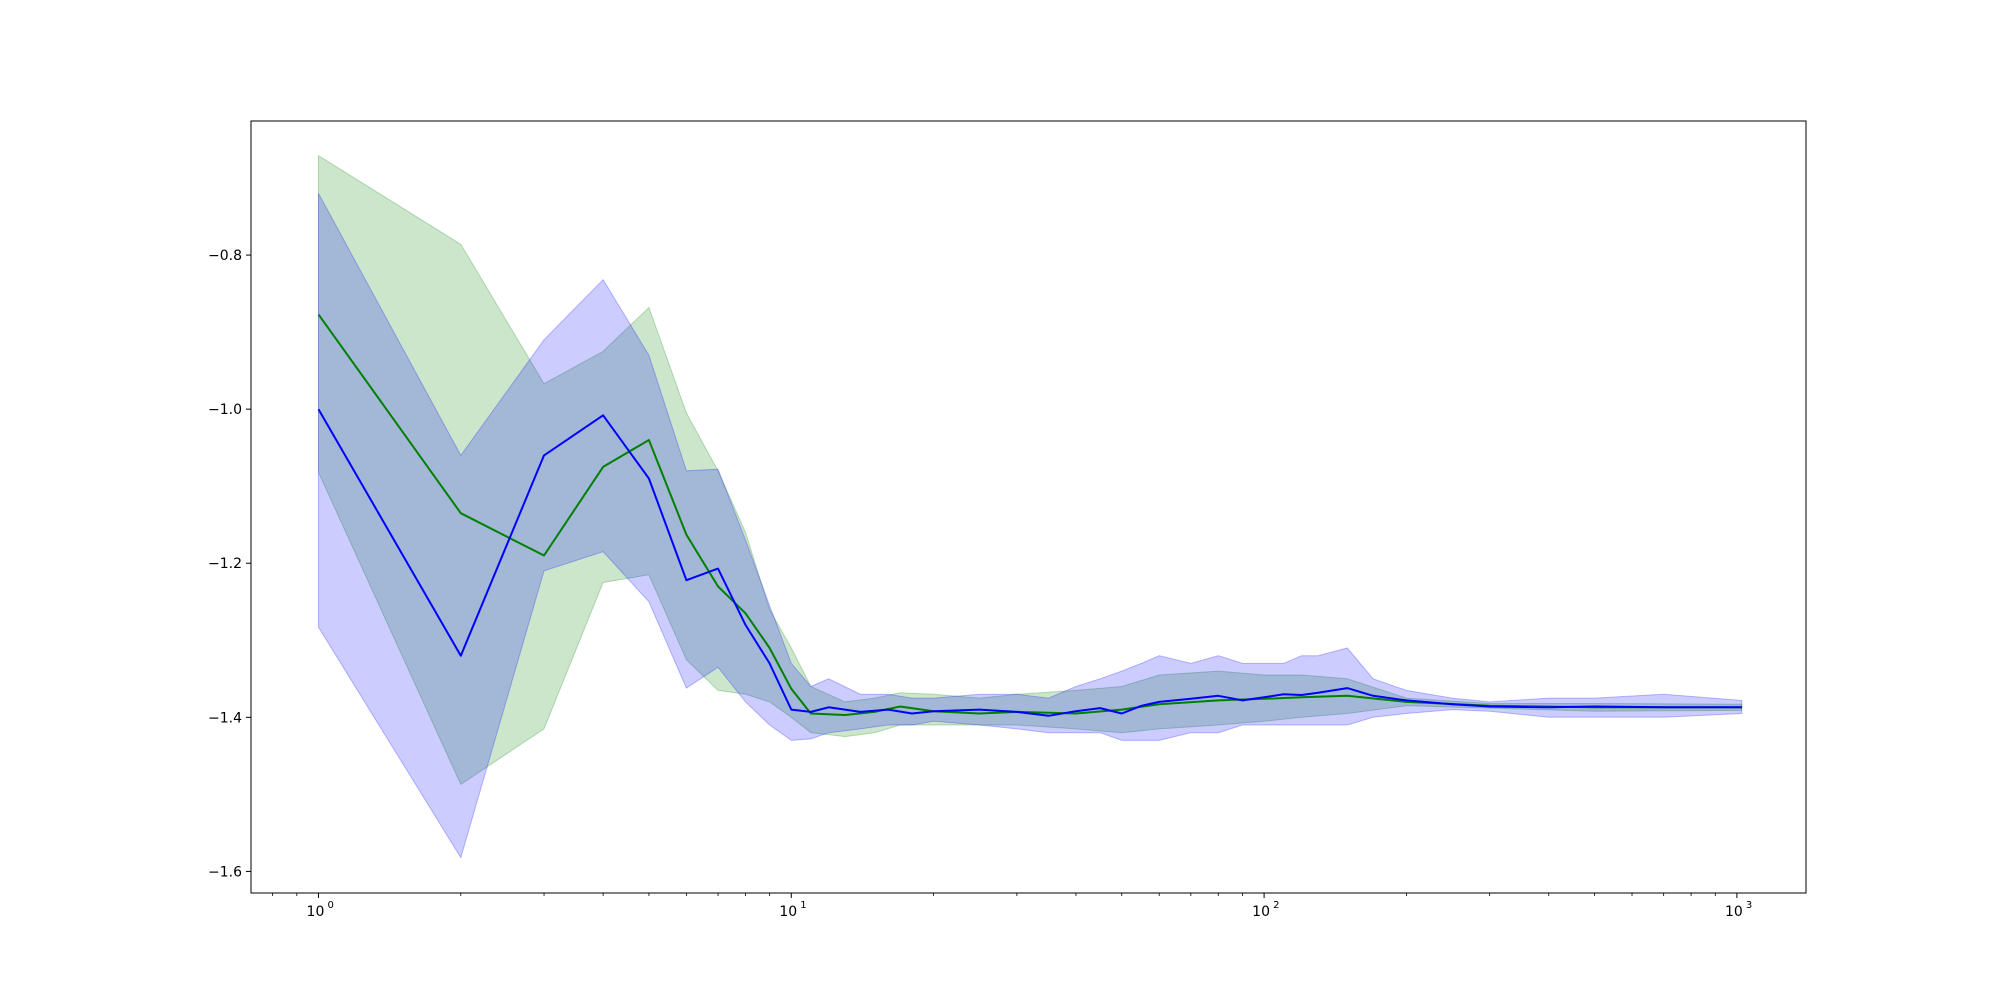  What do you see at coordinates (225, 718) in the screenshot?
I see `y-tick-label: −1.4` at bounding box center [225, 718].